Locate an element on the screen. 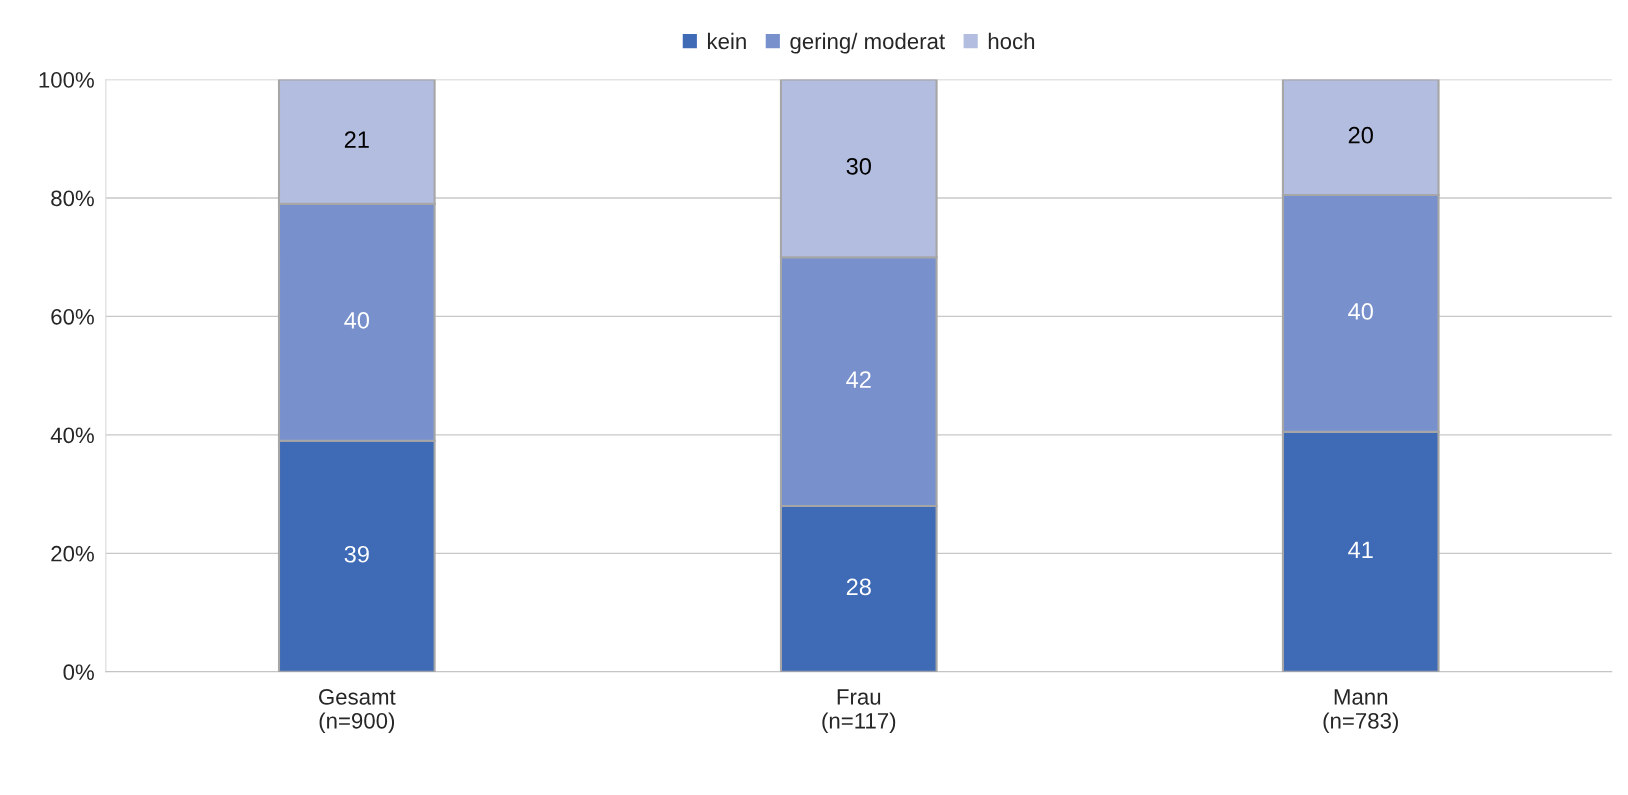  data-label: 21 is located at coordinates (356, 139).